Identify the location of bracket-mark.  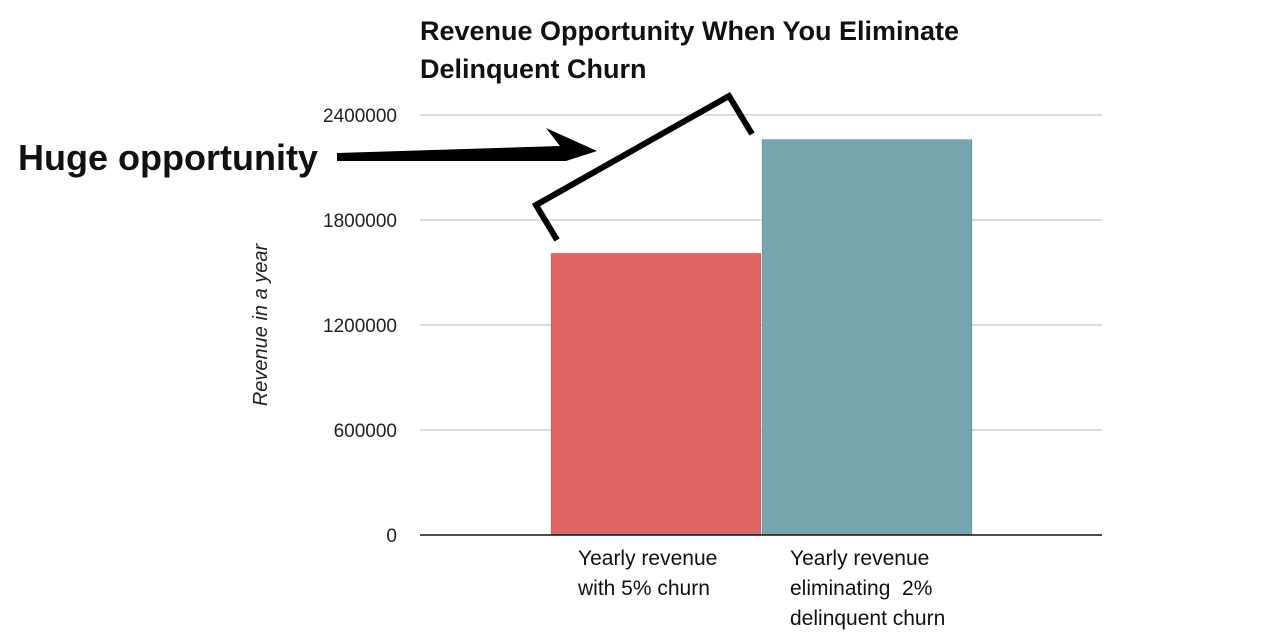
(643, 166).